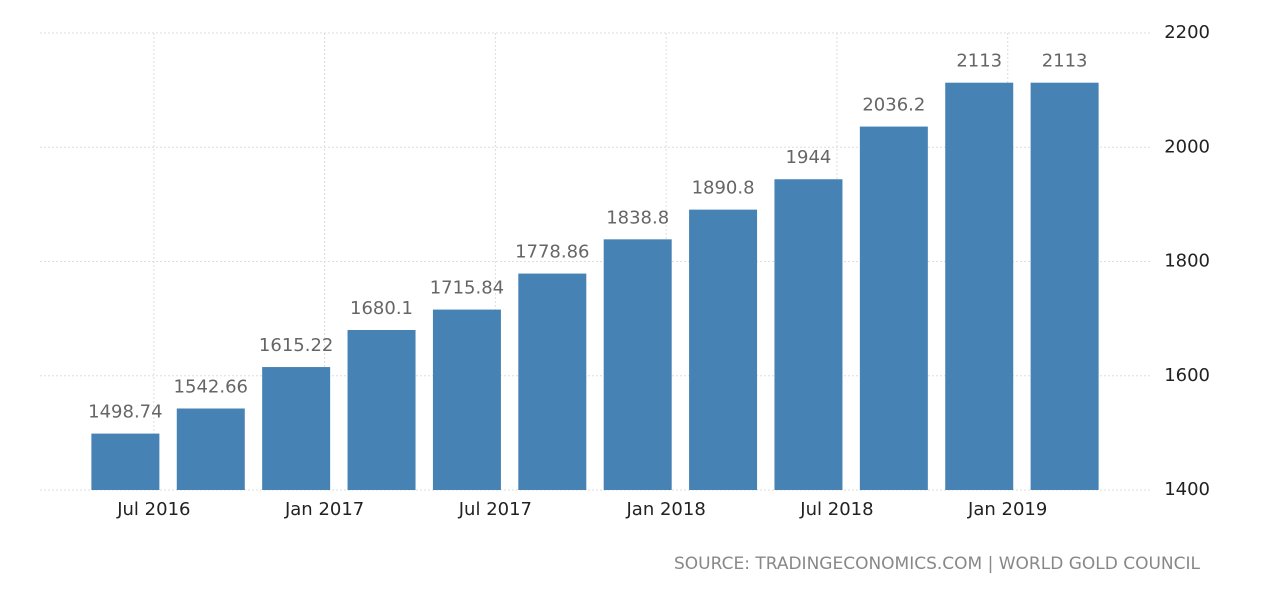 This screenshot has height=596, width=1280. What do you see at coordinates (296, 345) in the screenshot?
I see `value-label: 1615.22` at bounding box center [296, 345].